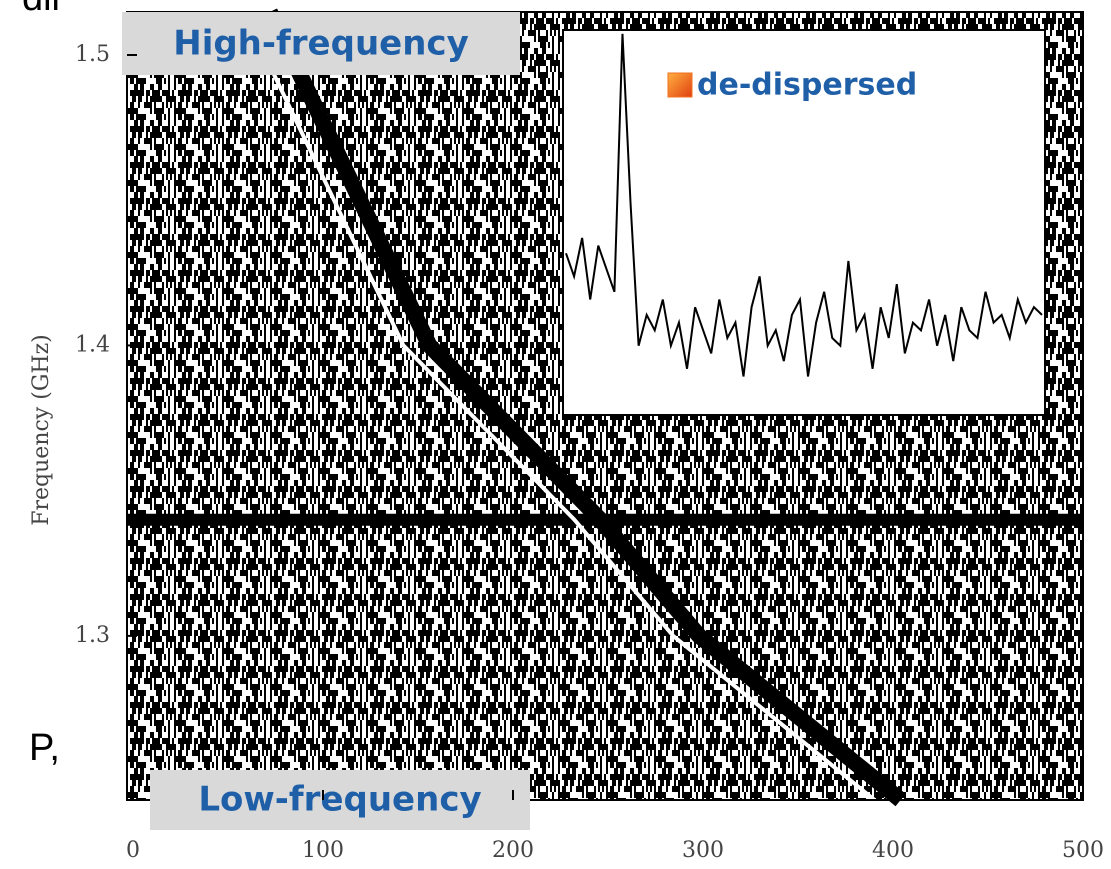 The image size is (1111, 869). I want to click on y-tick-label: 1.3, so click(92, 635).